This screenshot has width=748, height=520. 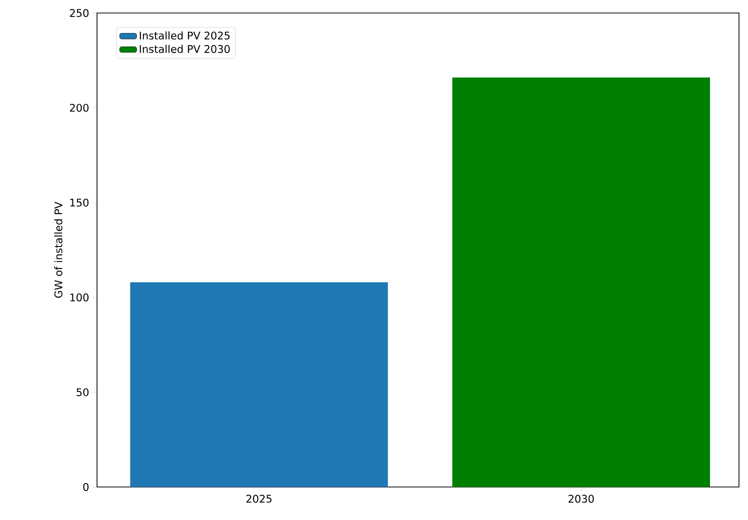 What do you see at coordinates (58, 250) in the screenshot?
I see `y-axis-title: GW of installed PV` at bounding box center [58, 250].